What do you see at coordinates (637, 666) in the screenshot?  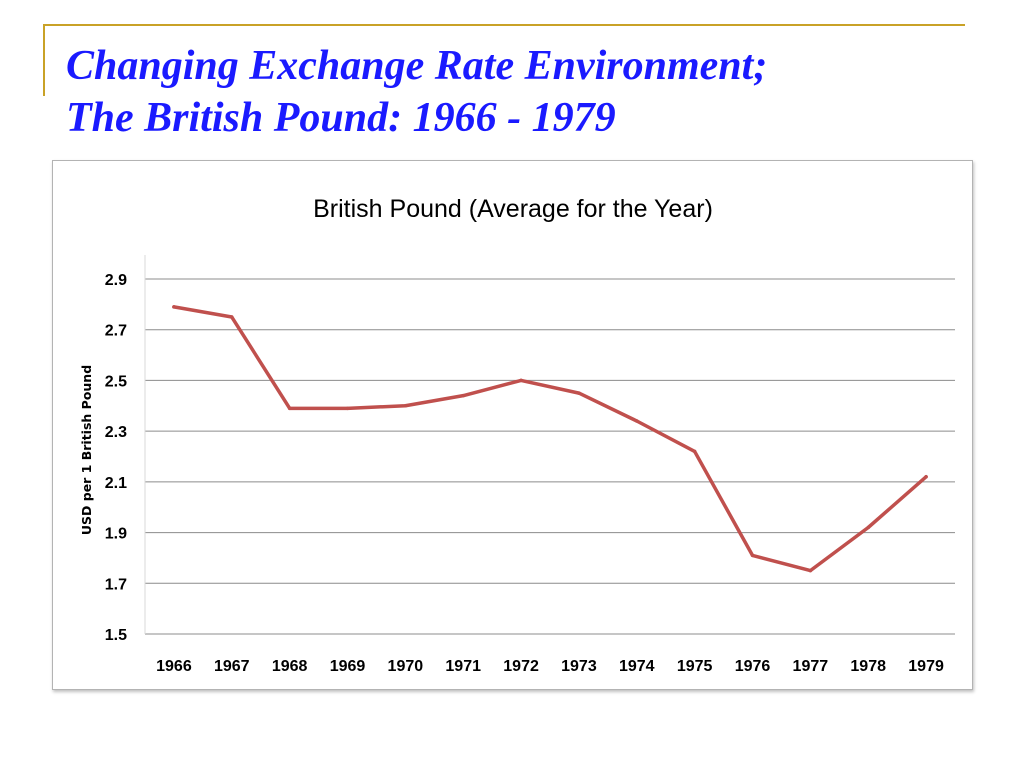 I see `x-tick-label: 1974` at bounding box center [637, 666].